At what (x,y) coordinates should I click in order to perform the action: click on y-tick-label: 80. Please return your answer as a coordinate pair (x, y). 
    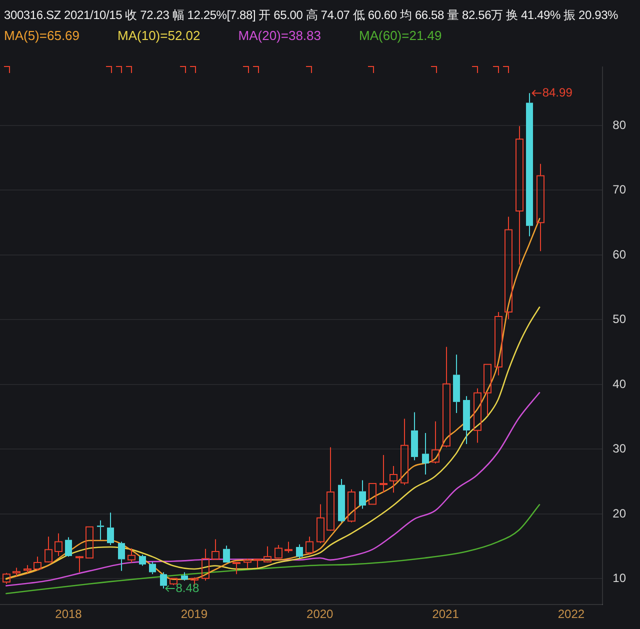
    Looking at the image, I should click on (619, 125).